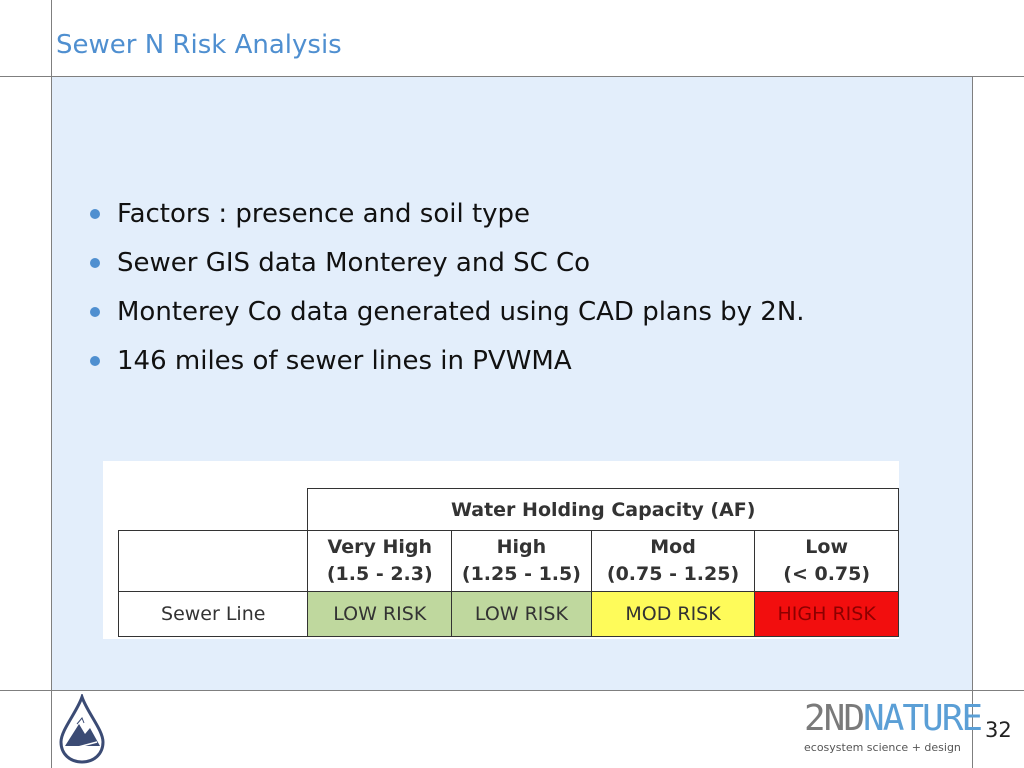 The image size is (1024, 768). What do you see at coordinates (827, 574) in the screenshot?
I see `column-range: (< 0.75)` at bounding box center [827, 574].